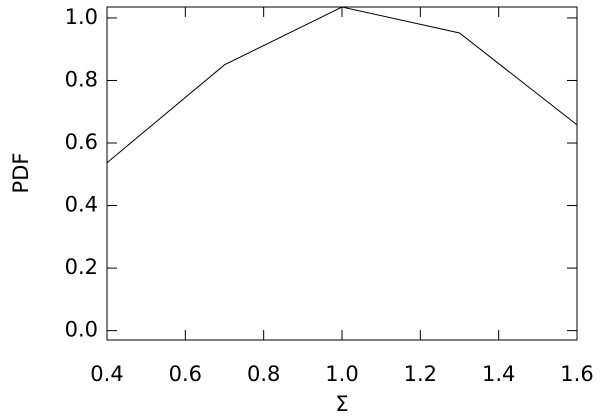 The height and width of the screenshot is (420, 600). What do you see at coordinates (341, 404) in the screenshot?
I see `x-axis-title: Σ` at bounding box center [341, 404].